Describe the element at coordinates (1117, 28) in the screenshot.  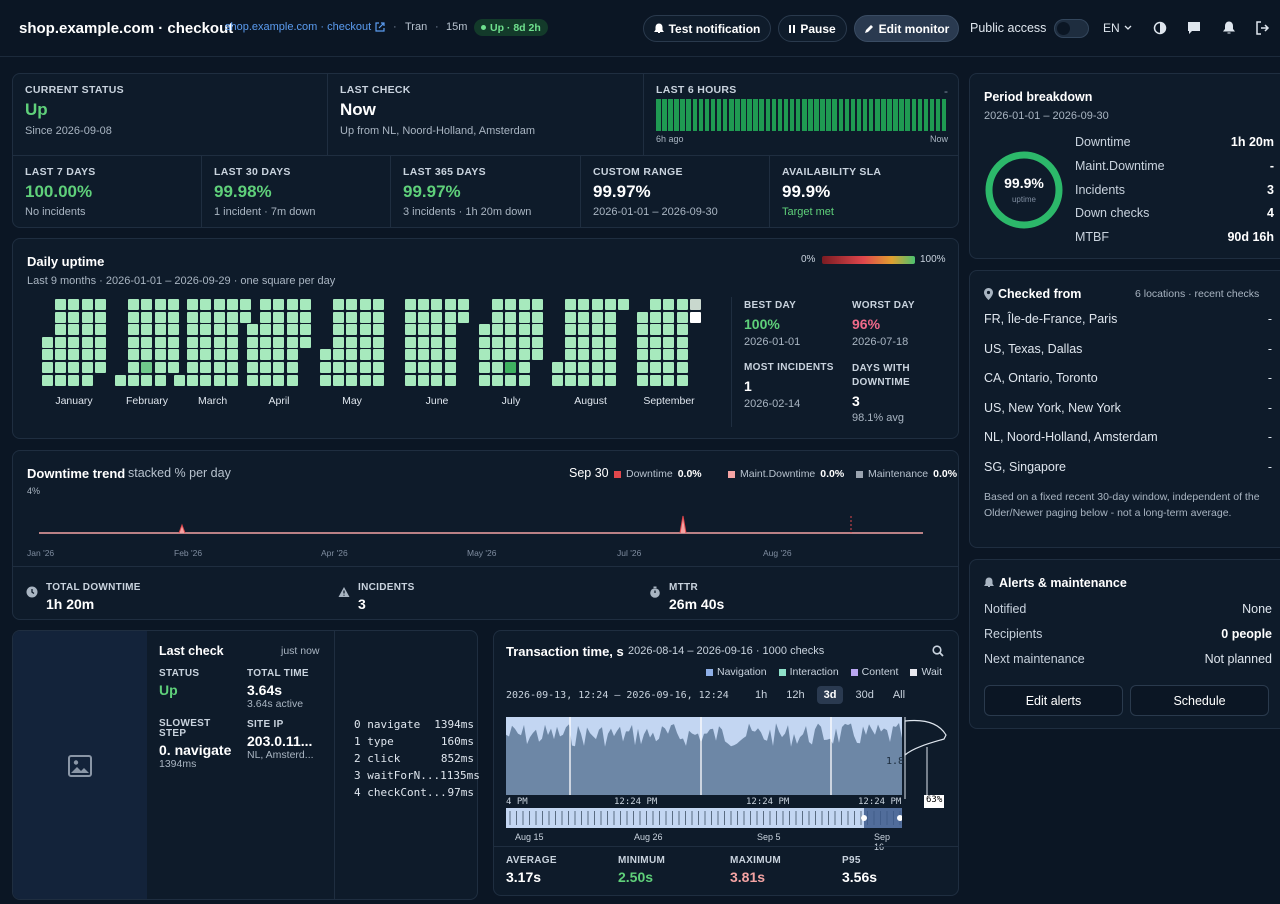
I see `language-select: EN` at that location.